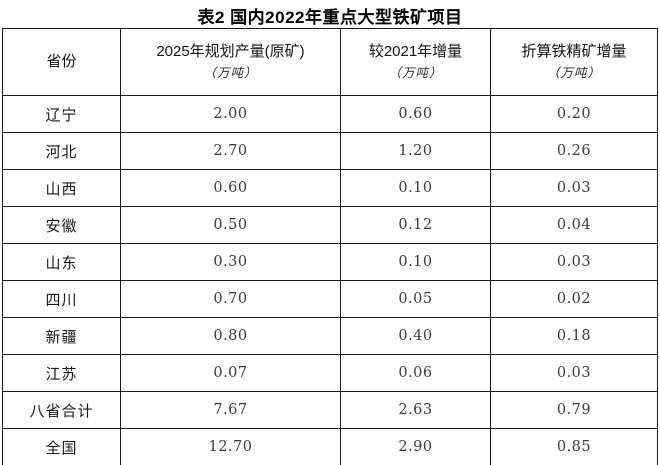 This screenshot has width=660, height=465. I want to click on planned-2025-cell: 12.70, so click(230, 446).